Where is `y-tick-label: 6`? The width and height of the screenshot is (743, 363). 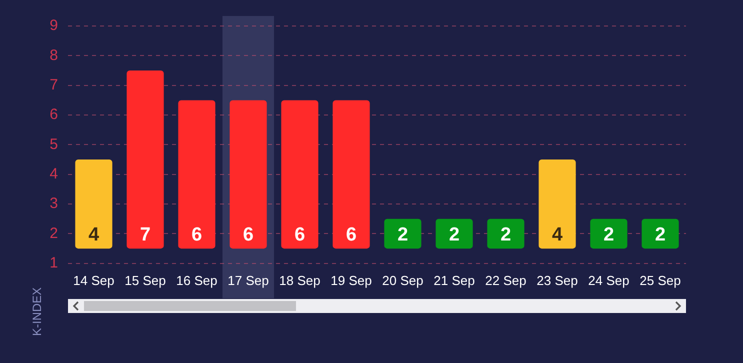 y-tick-label: 6 is located at coordinates (54, 115).